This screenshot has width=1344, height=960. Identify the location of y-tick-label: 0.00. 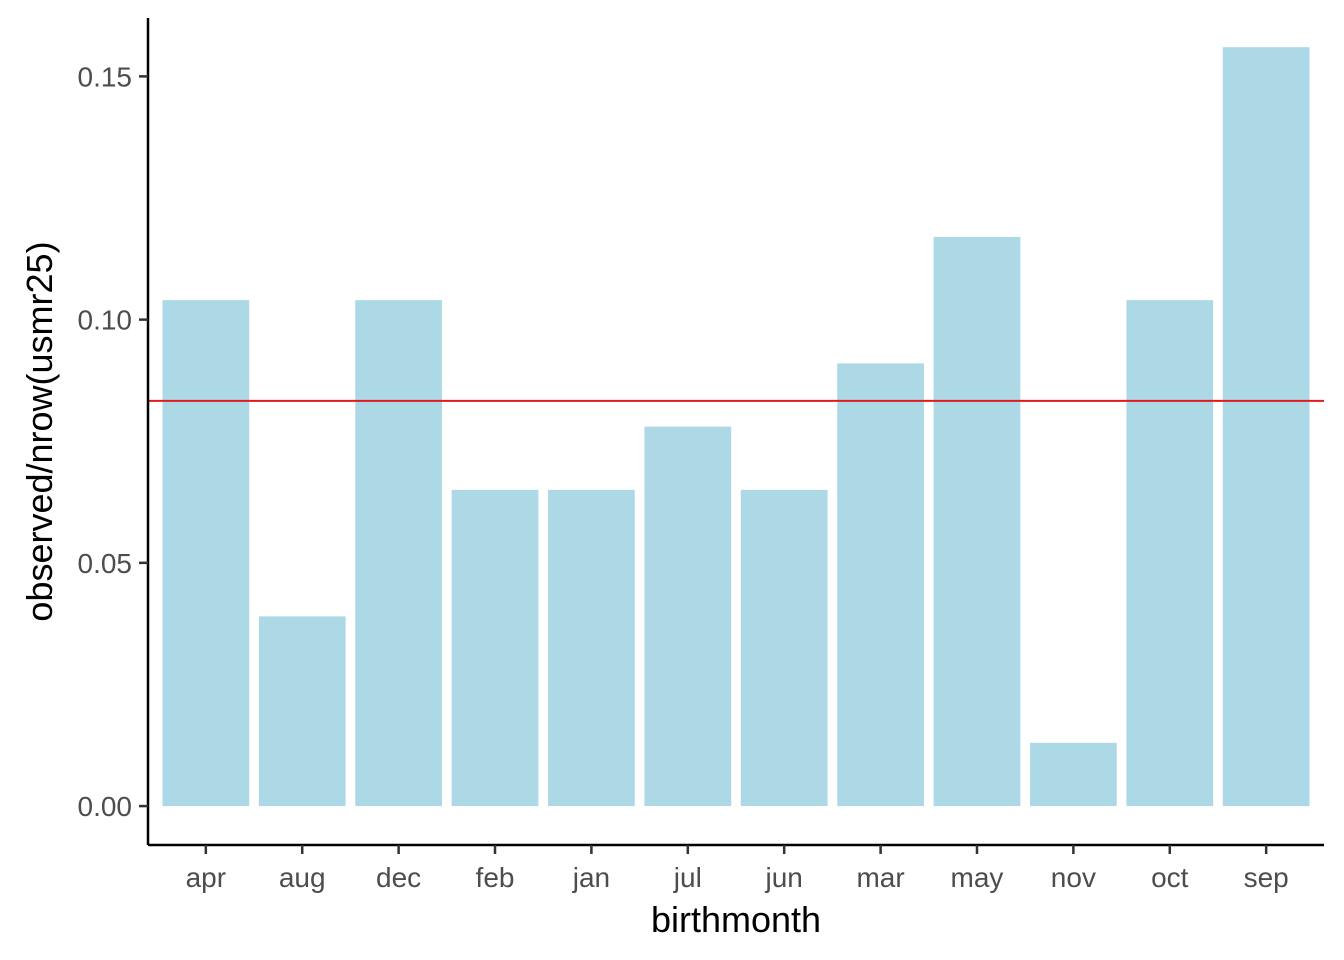
(105, 806).